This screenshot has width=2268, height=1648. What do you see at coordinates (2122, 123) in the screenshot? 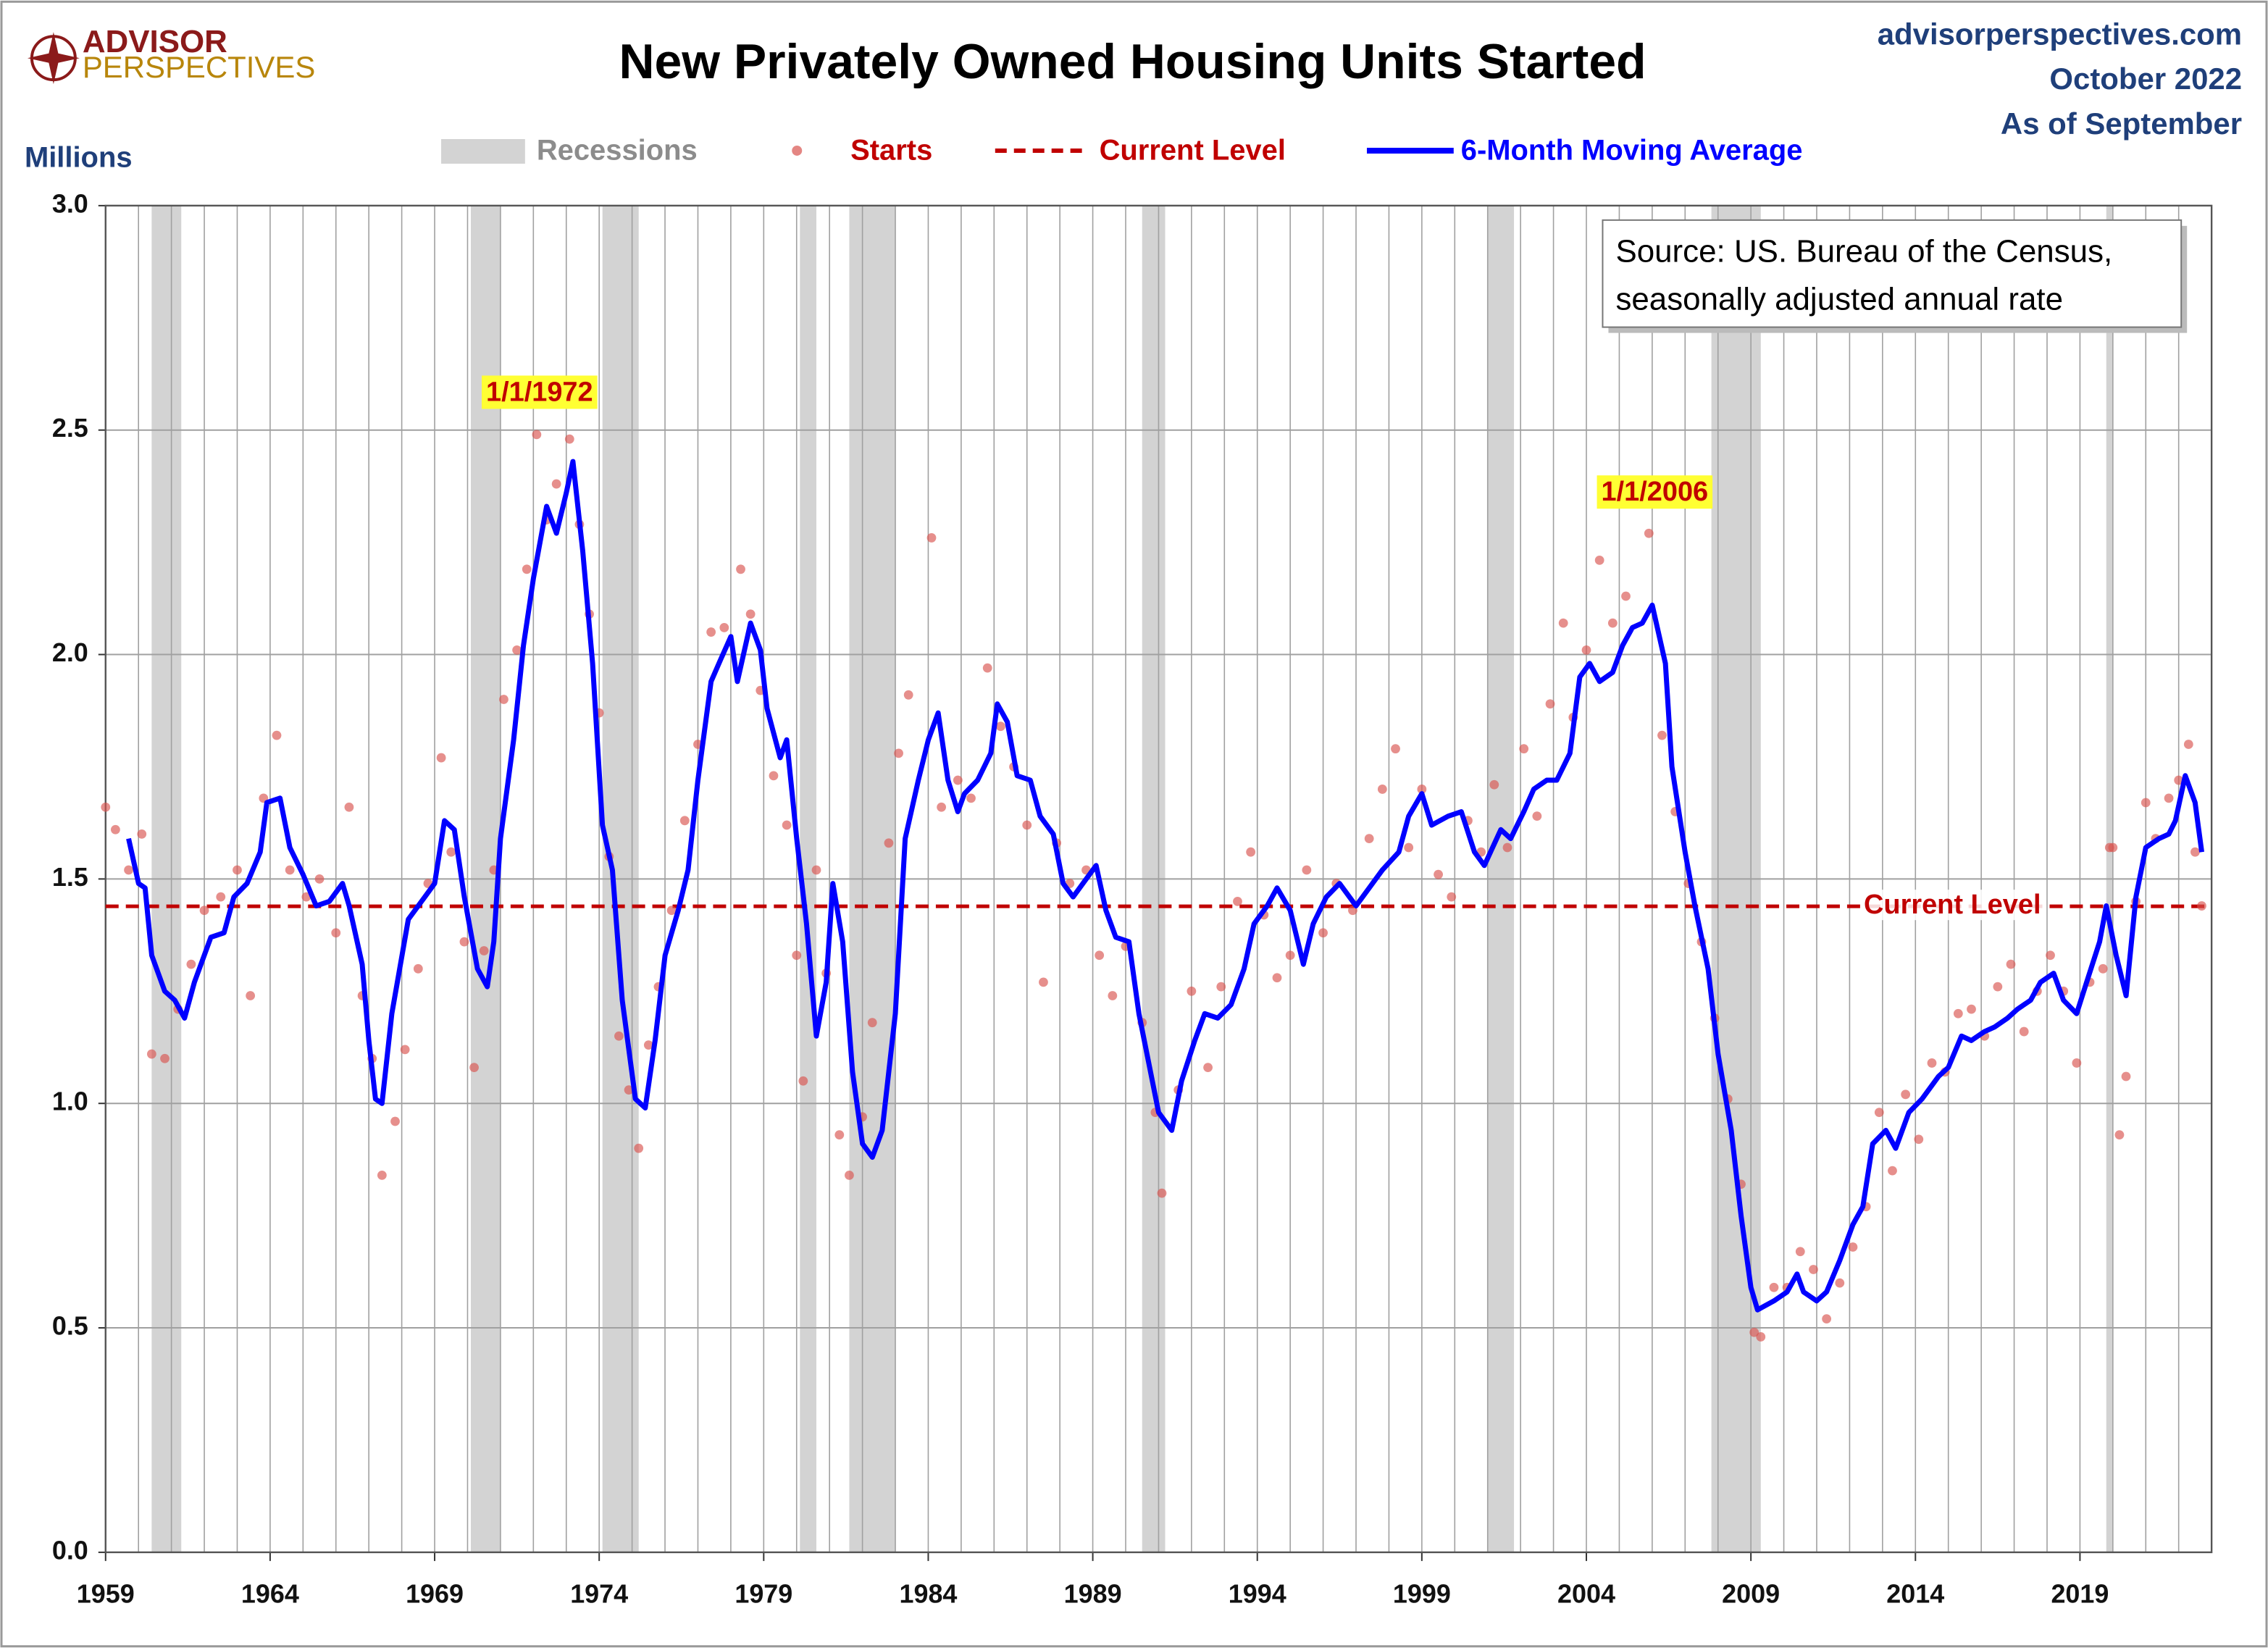
I see `as-of: As of September` at bounding box center [2122, 123].